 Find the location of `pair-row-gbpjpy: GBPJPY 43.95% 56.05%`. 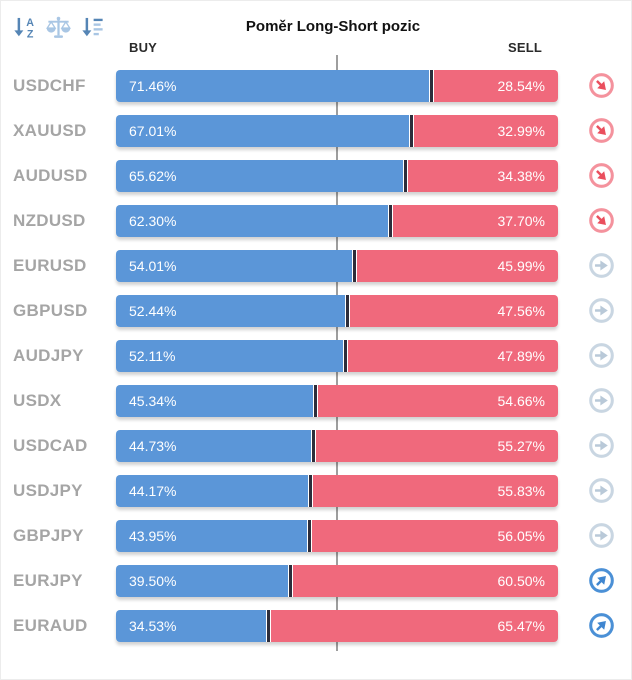

pair-row-gbpjpy: GBPJPY 43.95% 56.05% is located at coordinates (316, 535).